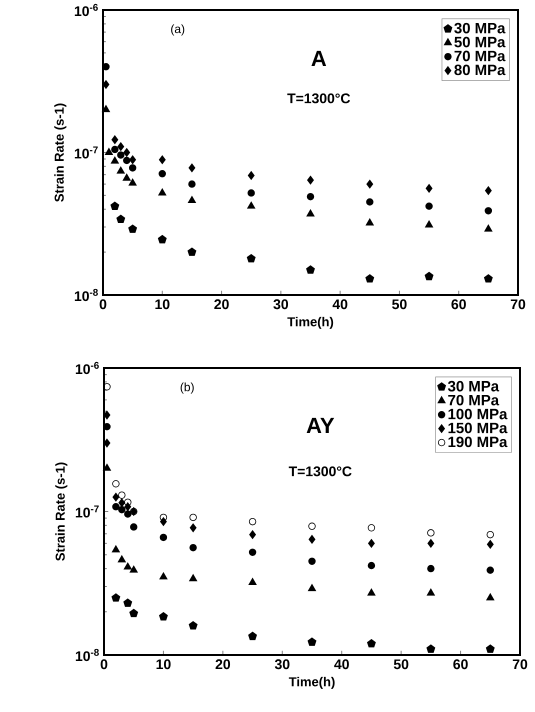 The width and height of the screenshot is (535, 712). Describe the element at coordinates (478, 414) in the screenshot. I see `legend-label: 100 MPa` at that location.